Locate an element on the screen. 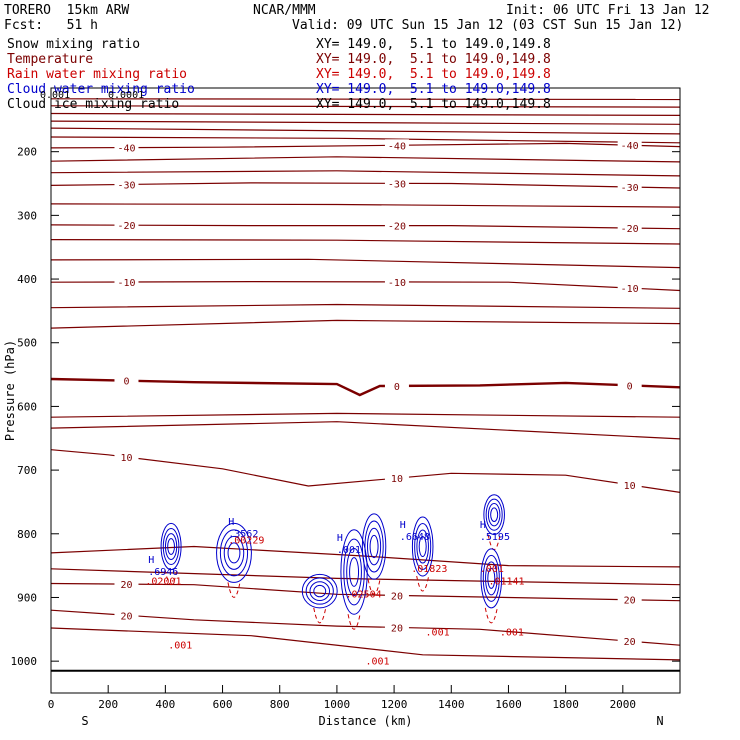 The width and height of the screenshot is (740, 740). x-tick-label: 600 is located at coordinates (223, 704).